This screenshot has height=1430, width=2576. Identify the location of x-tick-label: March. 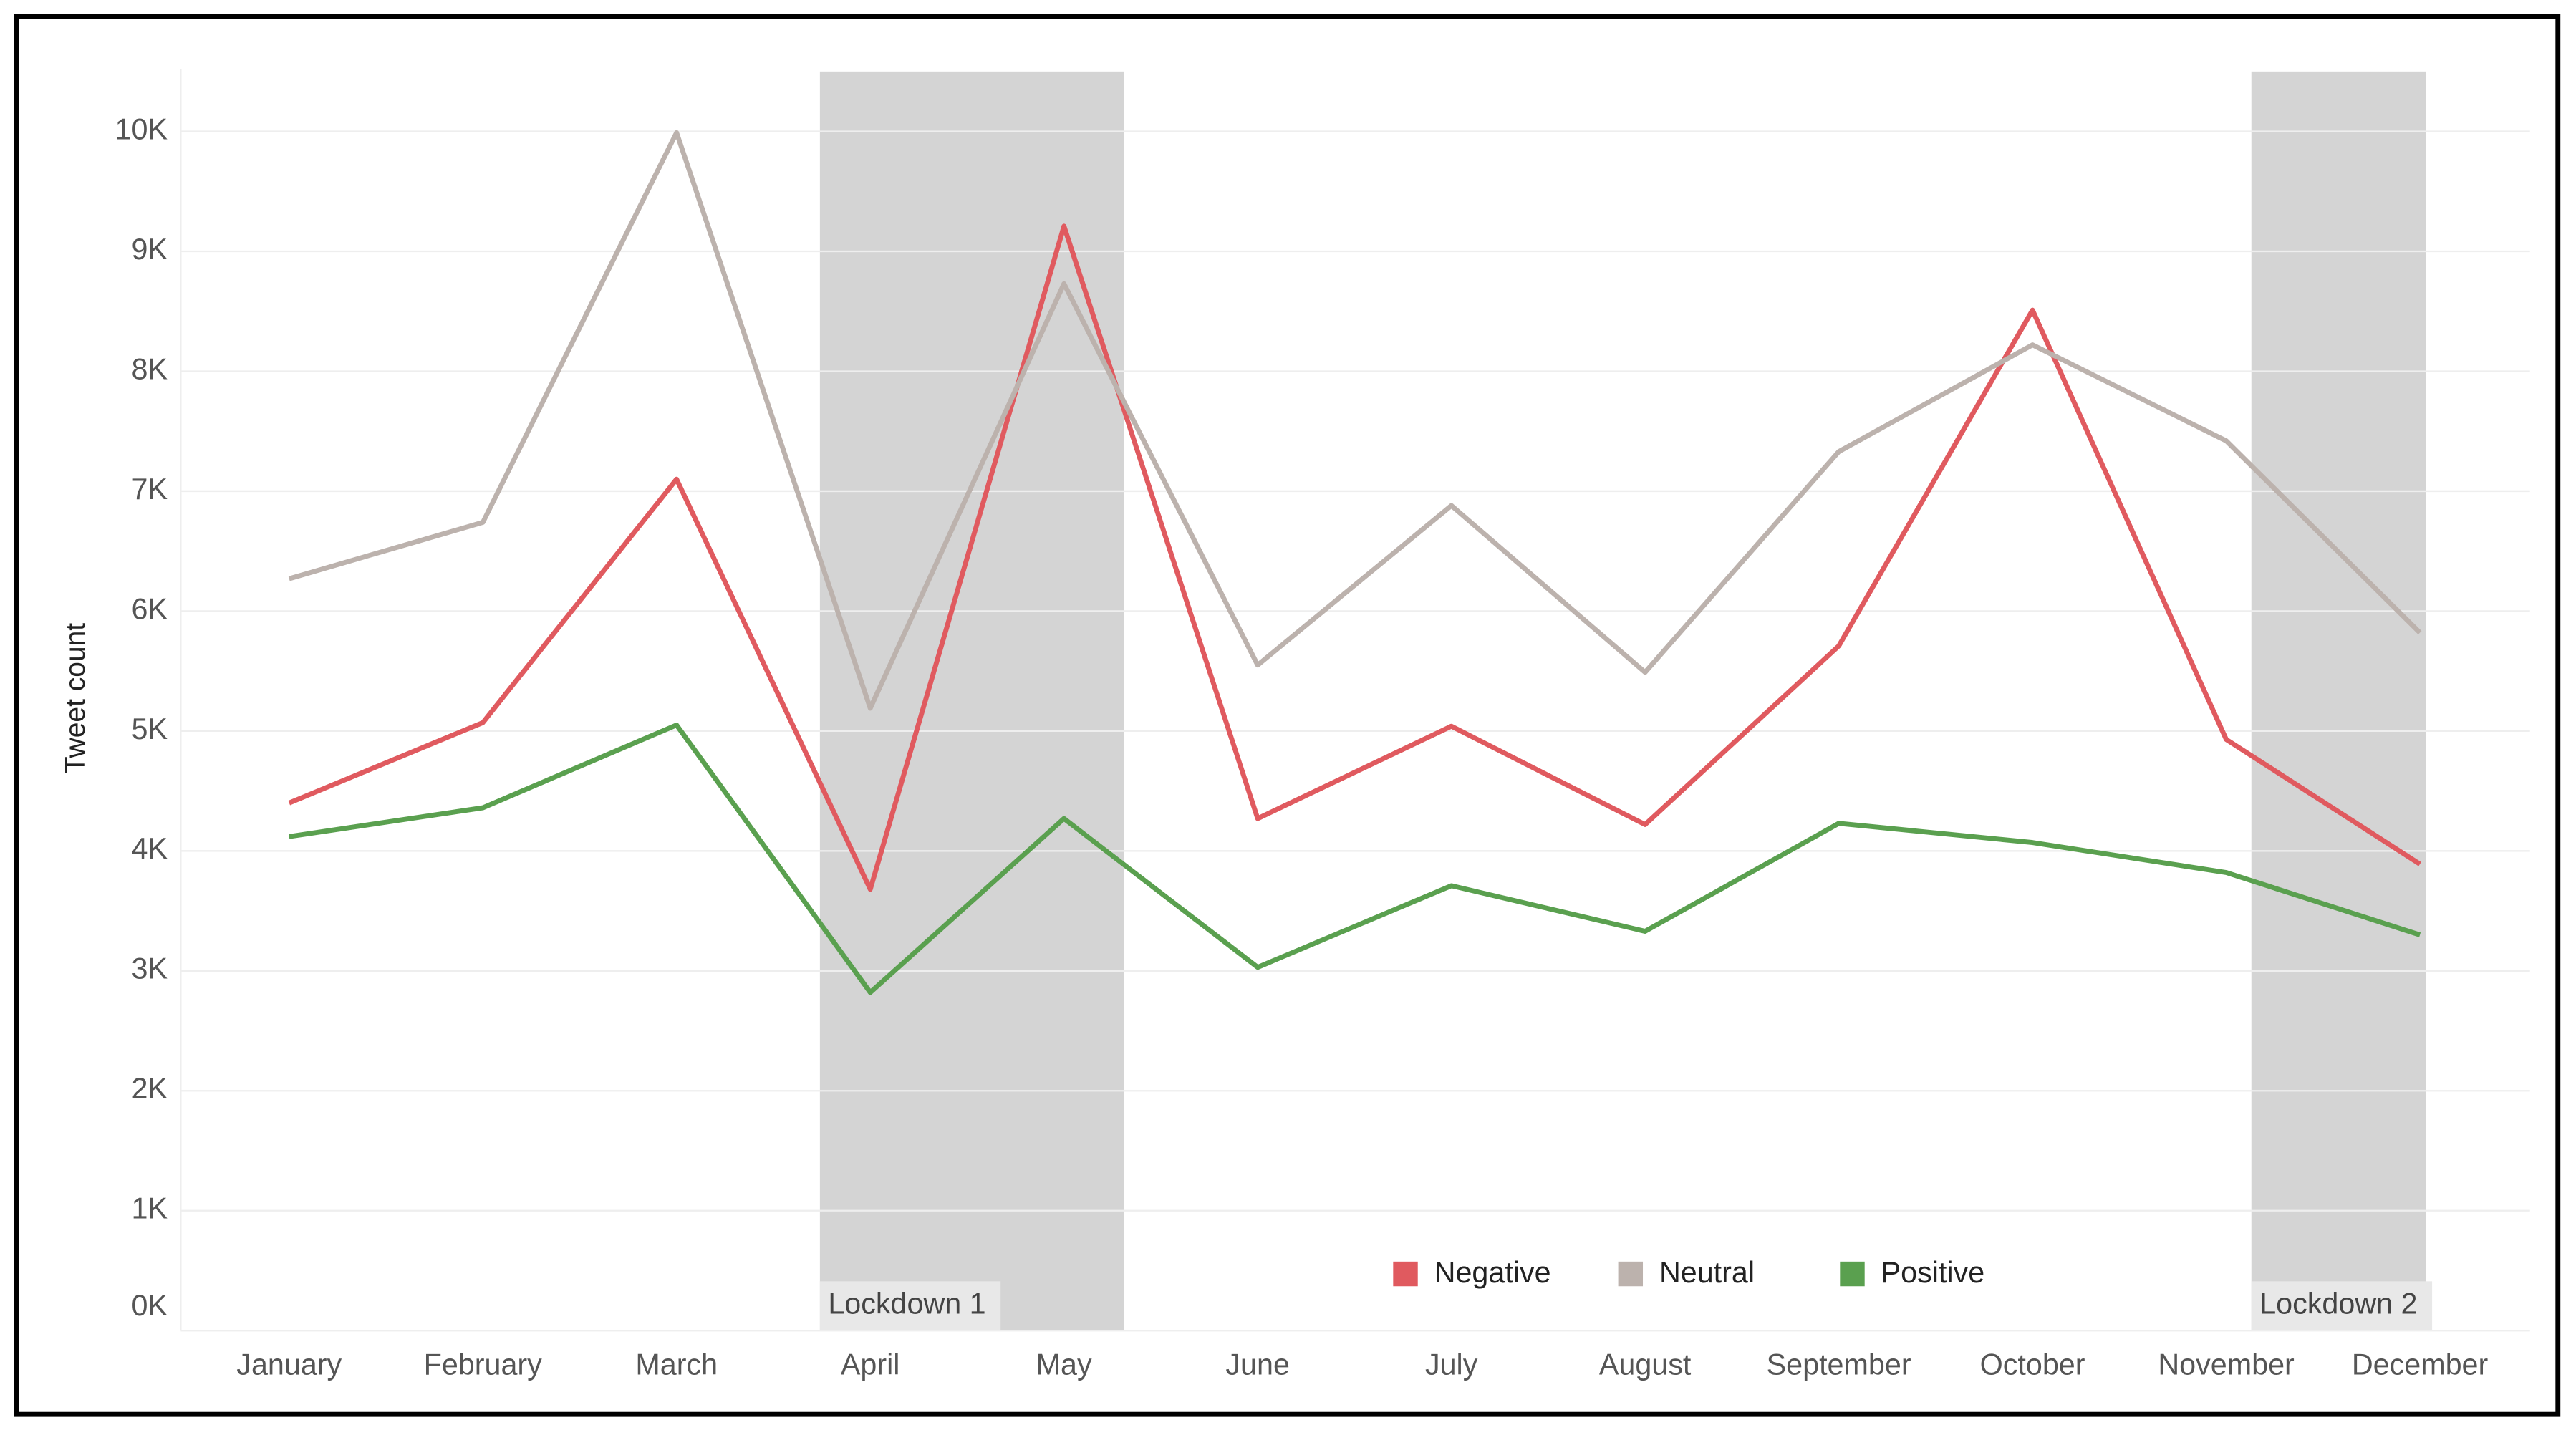
(677, 1365).